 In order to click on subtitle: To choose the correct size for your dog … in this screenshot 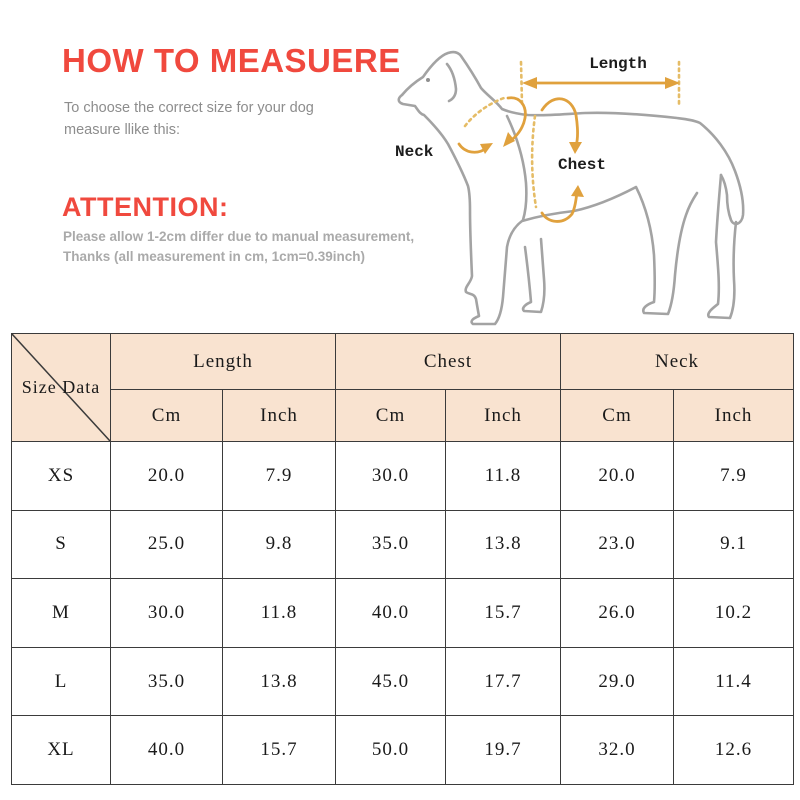, I will do `click(189, 119)`.